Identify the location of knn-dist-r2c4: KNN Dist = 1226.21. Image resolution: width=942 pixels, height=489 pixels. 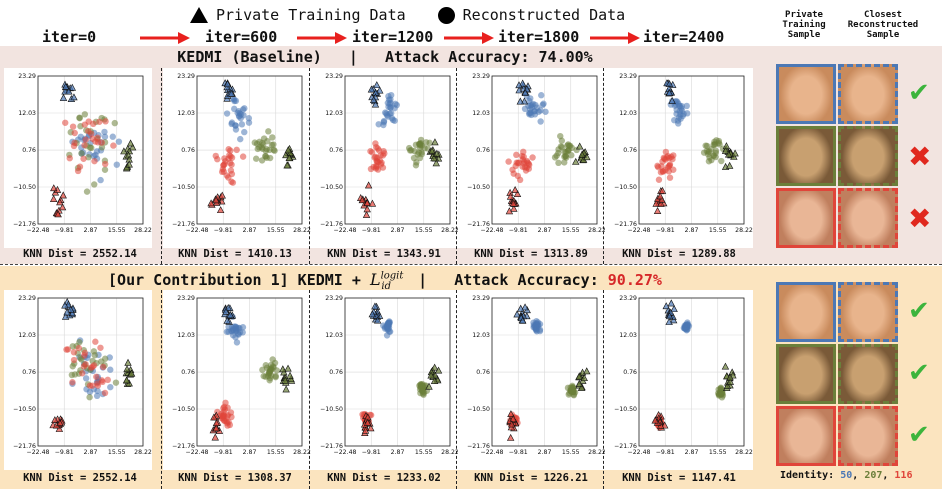
(531, 478).